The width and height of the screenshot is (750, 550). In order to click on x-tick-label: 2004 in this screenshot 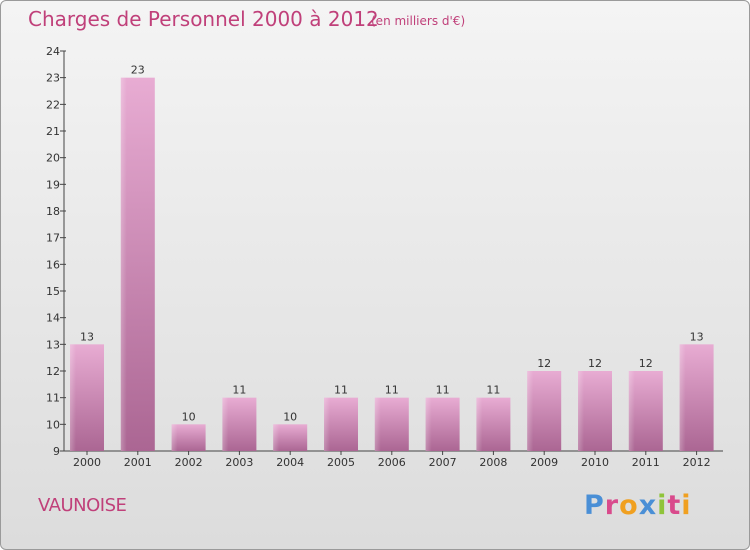, I will do `click(290, 462)`.